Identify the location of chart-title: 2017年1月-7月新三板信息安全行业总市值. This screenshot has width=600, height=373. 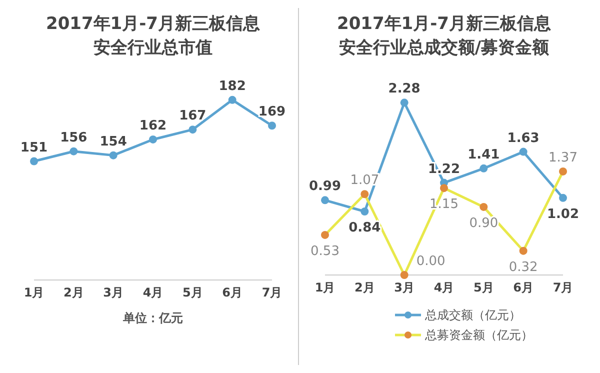
(153, 36).